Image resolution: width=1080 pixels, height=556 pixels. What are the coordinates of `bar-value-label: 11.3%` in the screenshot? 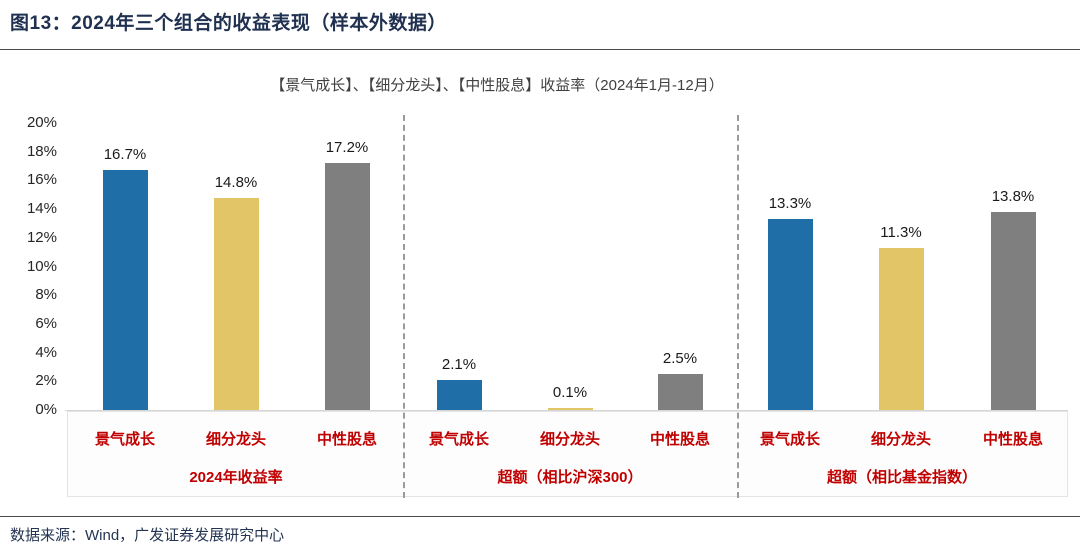 It's located at (901, 232).